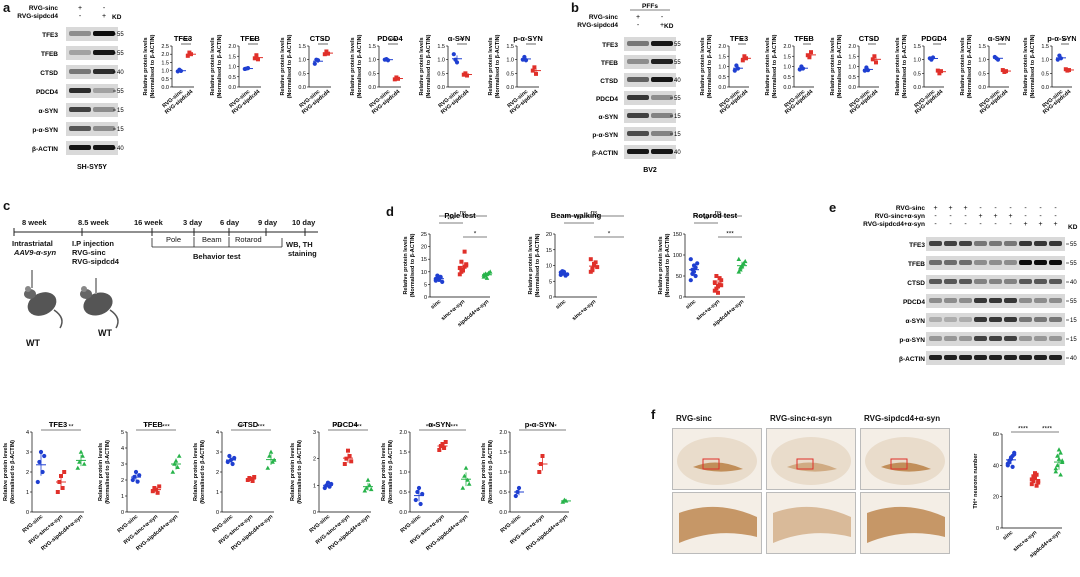 This screenshot has height=577, width=1080. What do you see at coordinates (27, 453) in the screenshot?
I see `y-tick-label: 3` at bounding box center [27, 453].